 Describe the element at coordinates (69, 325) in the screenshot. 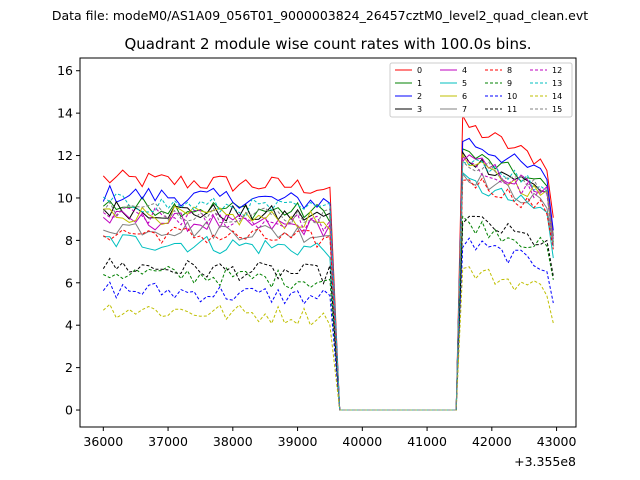

I see `y-tick-label: 4` at that location.